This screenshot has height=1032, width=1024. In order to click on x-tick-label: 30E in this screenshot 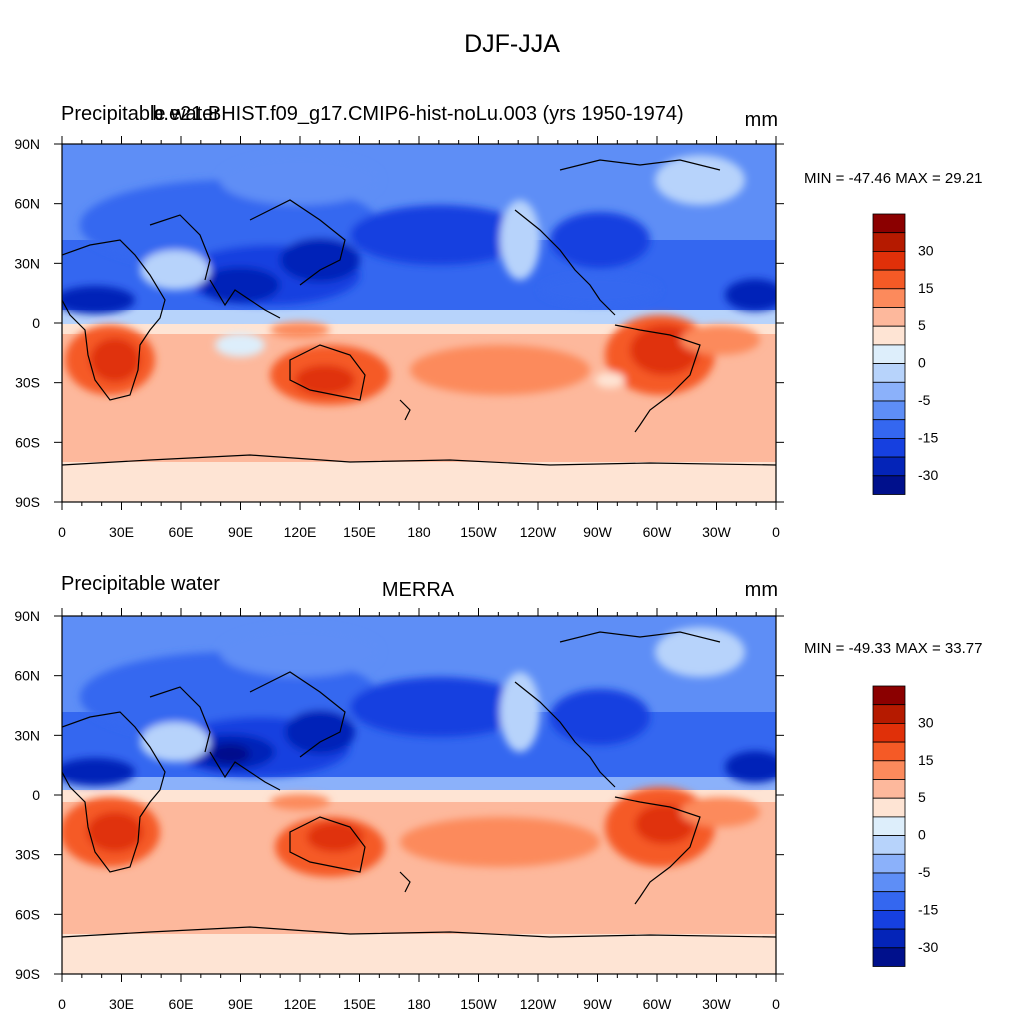, I will do `click(121, 1004)`.